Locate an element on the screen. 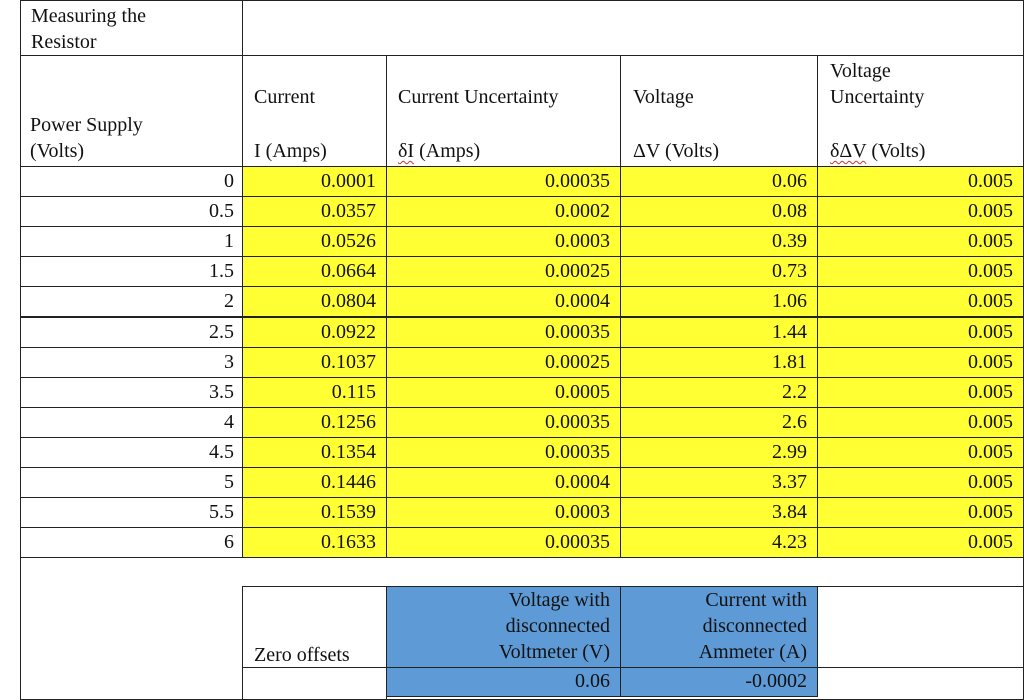 The height and width of the screenshot is (700, 1024). power-supply-cell: 6 is located at coordinates (131, 543).